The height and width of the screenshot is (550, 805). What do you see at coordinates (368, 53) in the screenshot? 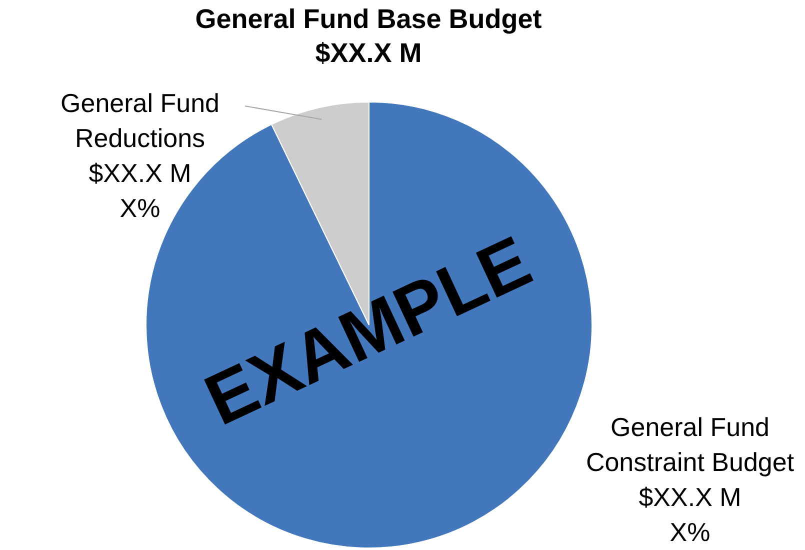
I see `text: $XX.X M` at bounding box center [368, 53].